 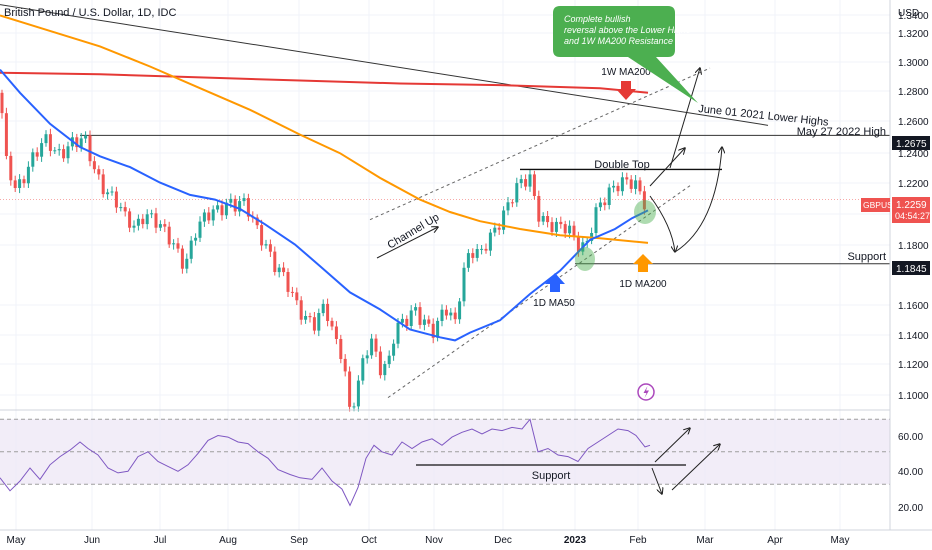 What do you see at coordinates (643, 263) in the screenshot?
I see `orange-up-arrow` at bounding box center [643, 263].